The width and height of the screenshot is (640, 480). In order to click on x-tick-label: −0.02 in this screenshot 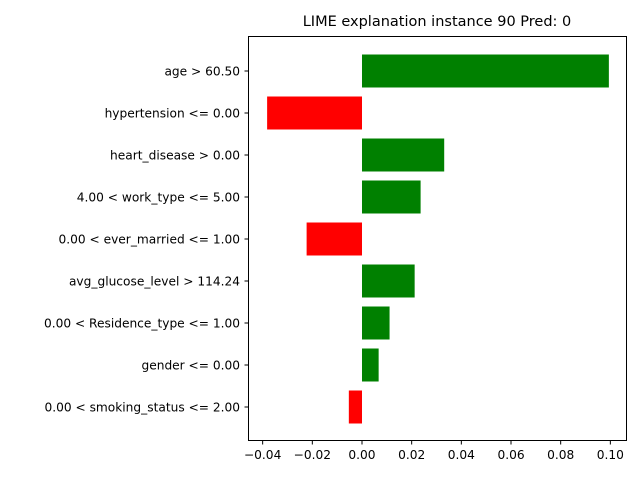, I will do `click(312, 455)`.